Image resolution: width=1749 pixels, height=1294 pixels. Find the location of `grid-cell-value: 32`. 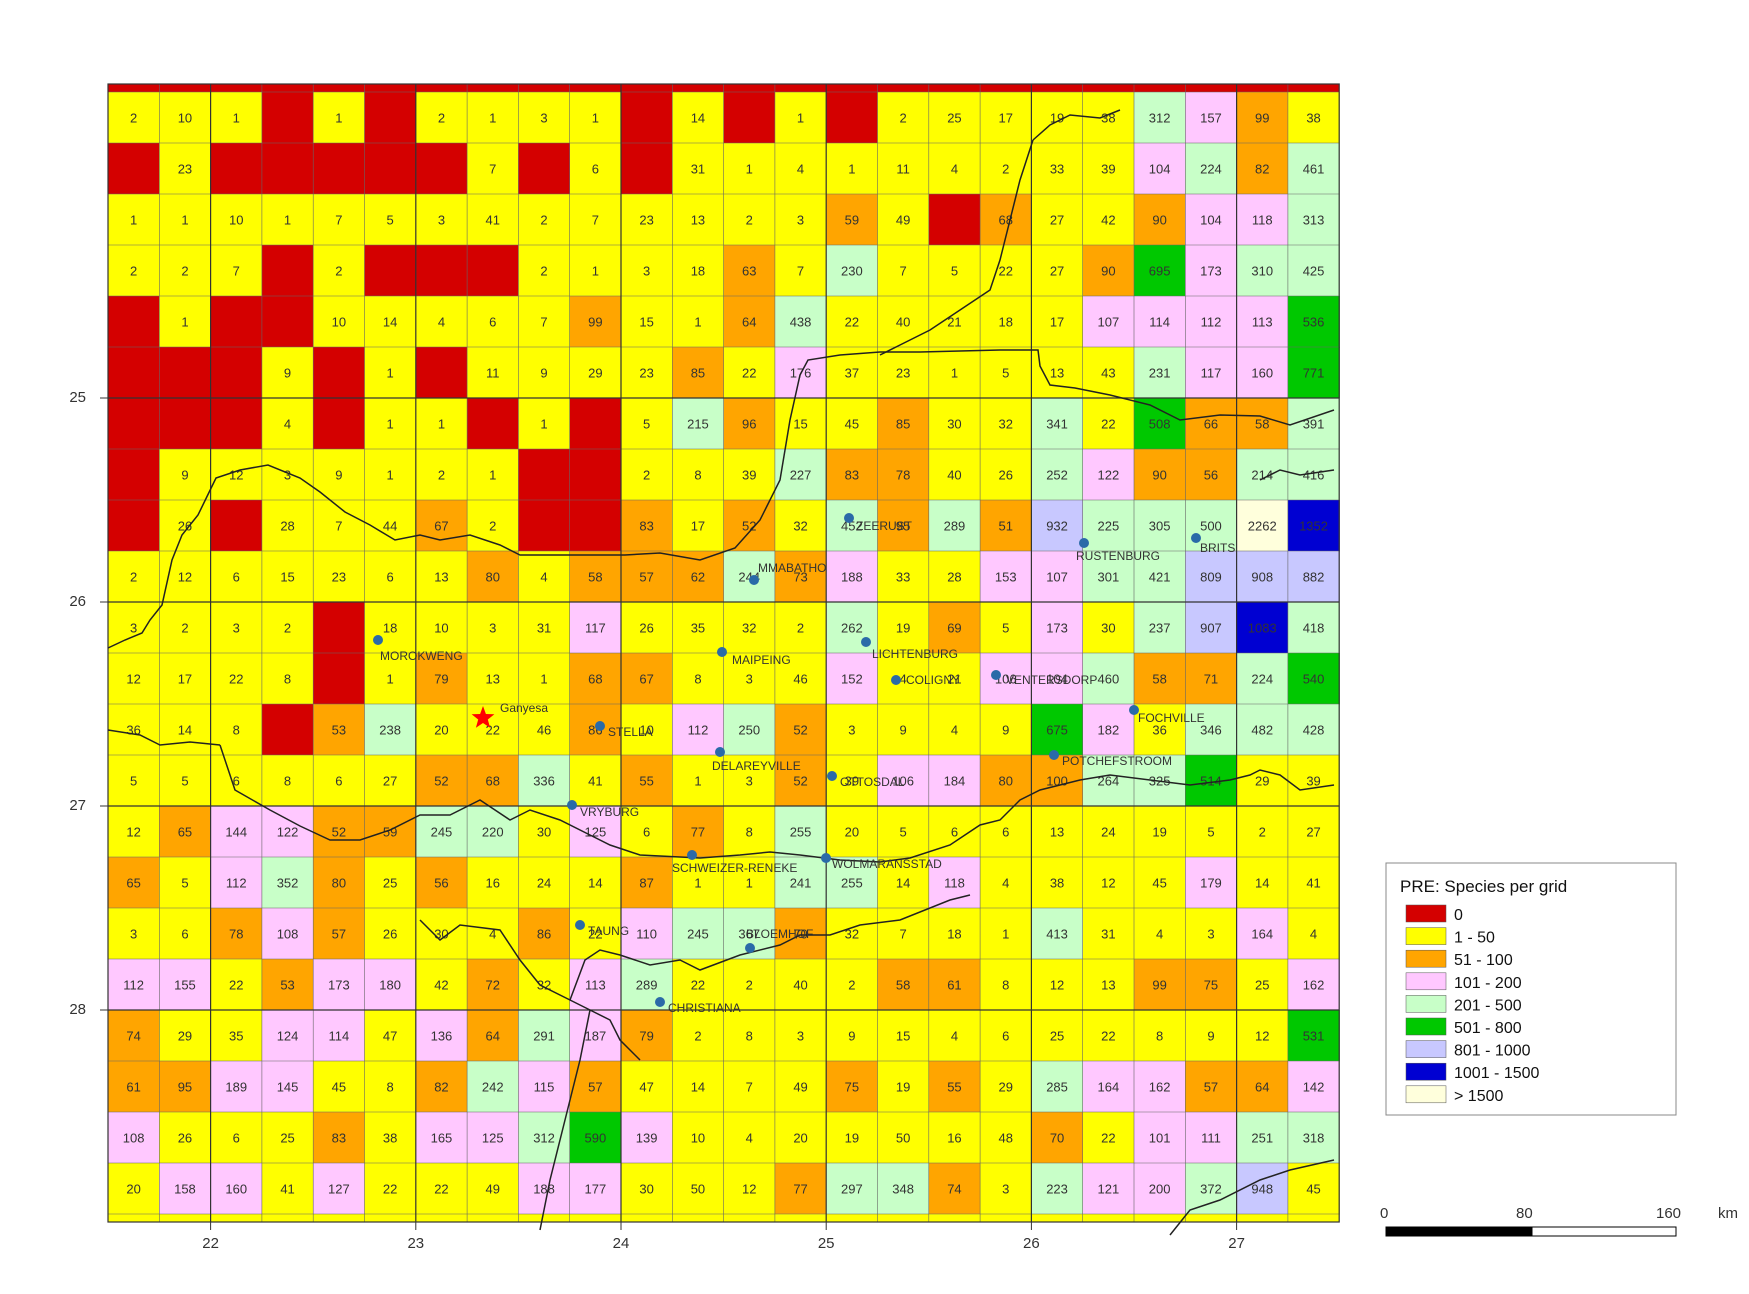

grid-cell-value: 32 is located at coordinates (852, 934).